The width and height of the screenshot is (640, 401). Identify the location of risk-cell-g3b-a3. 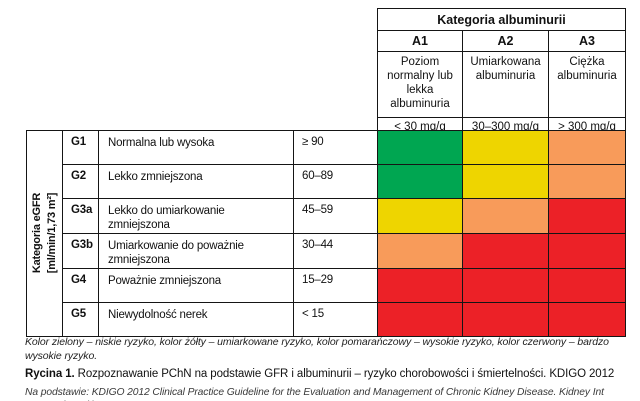
(587, 250).